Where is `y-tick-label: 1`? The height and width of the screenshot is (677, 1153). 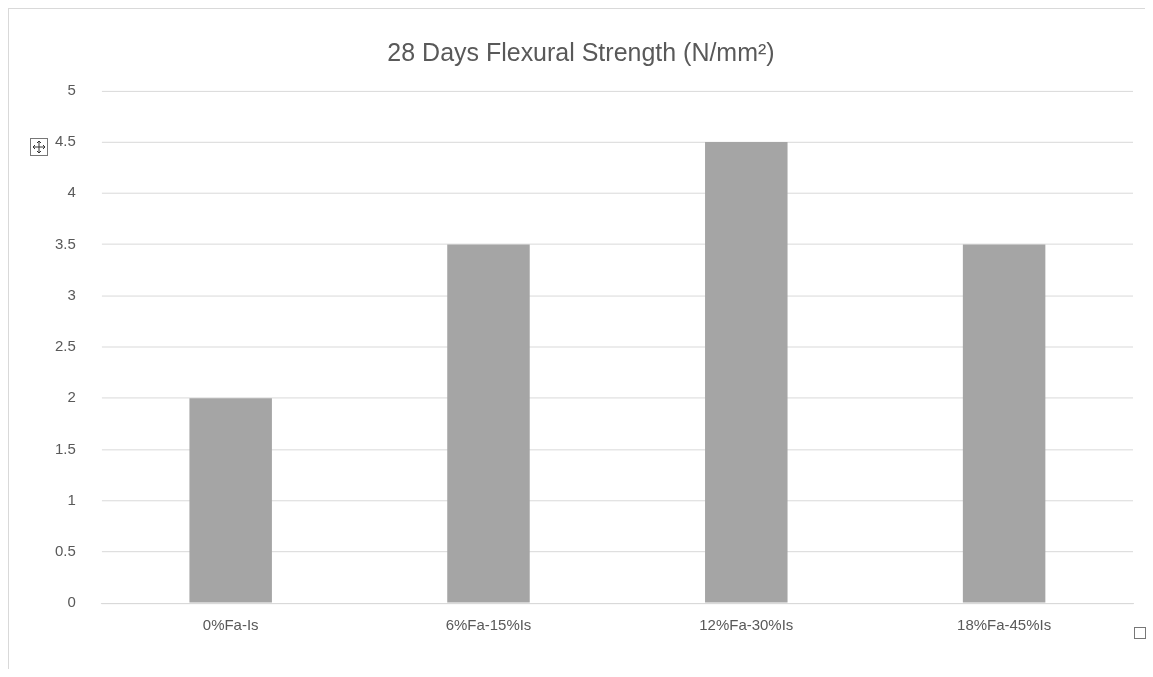 y-tick-label: 1 is located at coordinates (71, 499).